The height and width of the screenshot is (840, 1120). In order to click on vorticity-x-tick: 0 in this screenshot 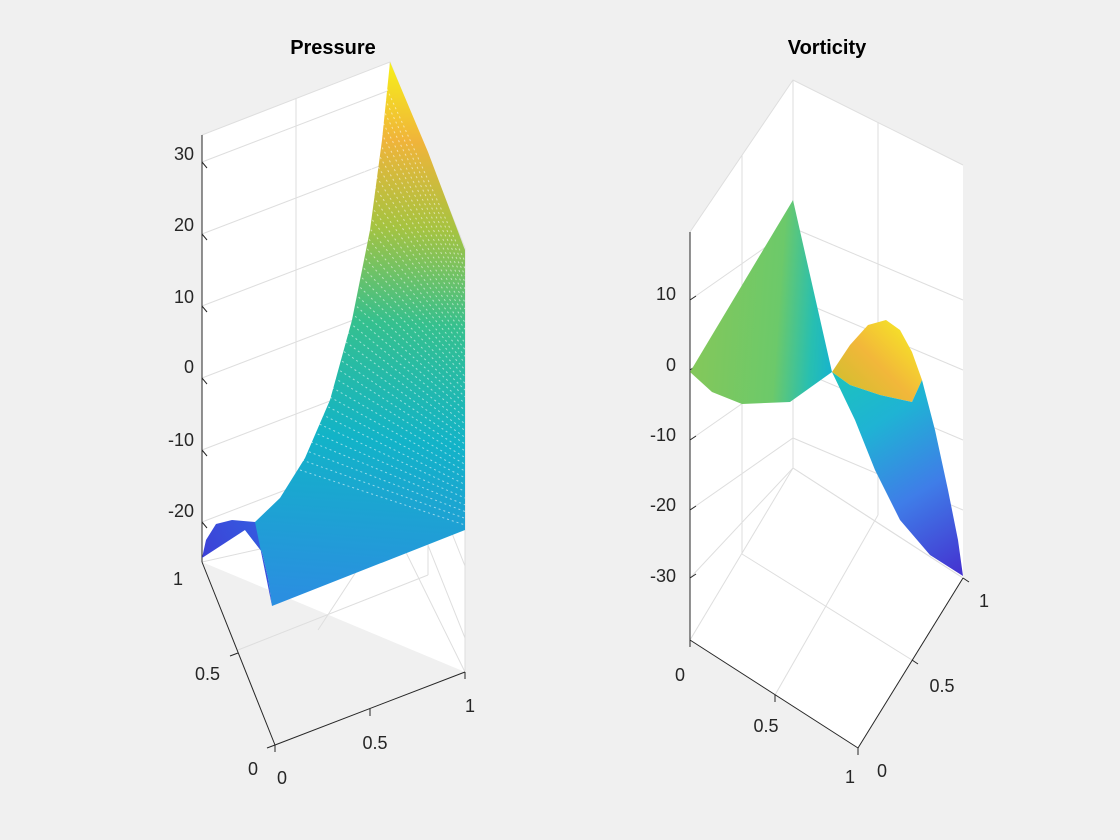, I will do `click(680, 675)`.